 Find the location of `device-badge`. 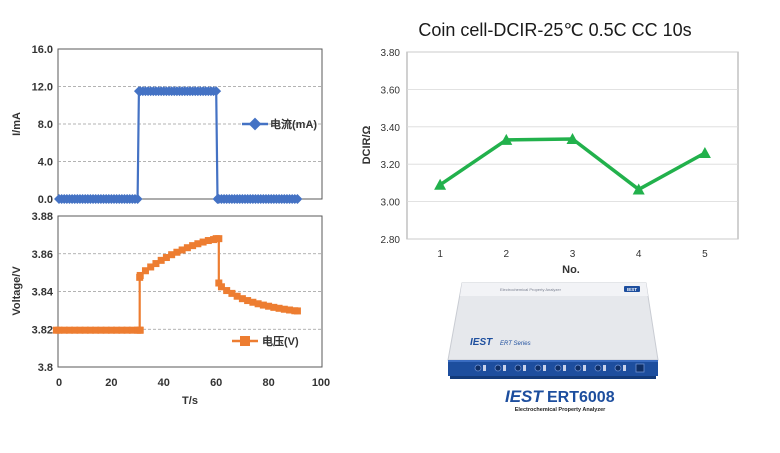

device-badge is located at coordinates (632, 289).